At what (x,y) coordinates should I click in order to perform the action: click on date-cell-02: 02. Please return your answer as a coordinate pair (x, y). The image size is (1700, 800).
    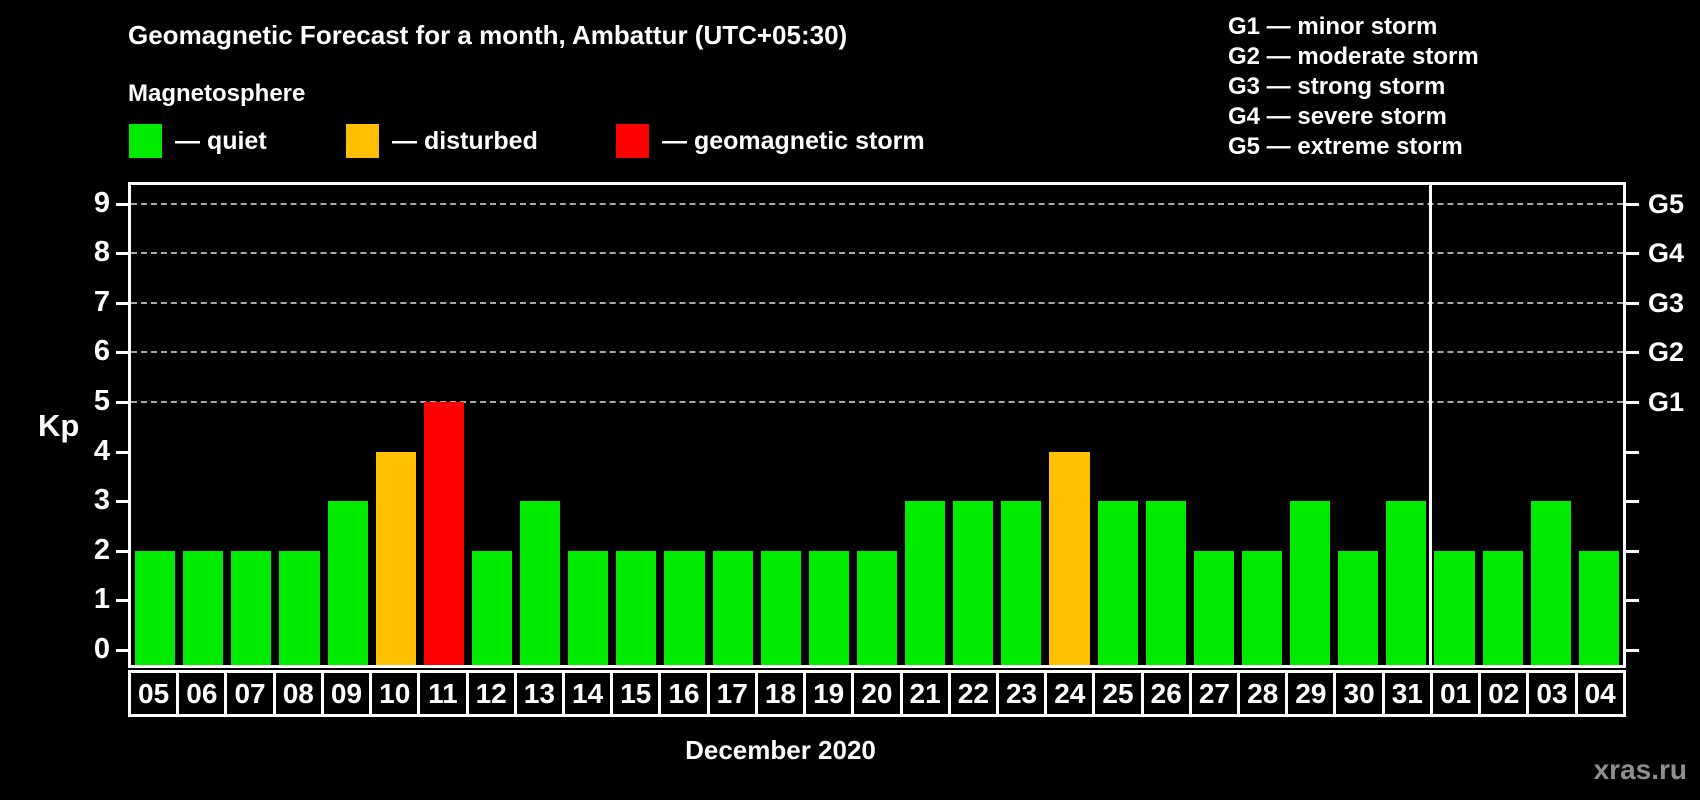
    Looking at the image, I should click on (1505, 693).